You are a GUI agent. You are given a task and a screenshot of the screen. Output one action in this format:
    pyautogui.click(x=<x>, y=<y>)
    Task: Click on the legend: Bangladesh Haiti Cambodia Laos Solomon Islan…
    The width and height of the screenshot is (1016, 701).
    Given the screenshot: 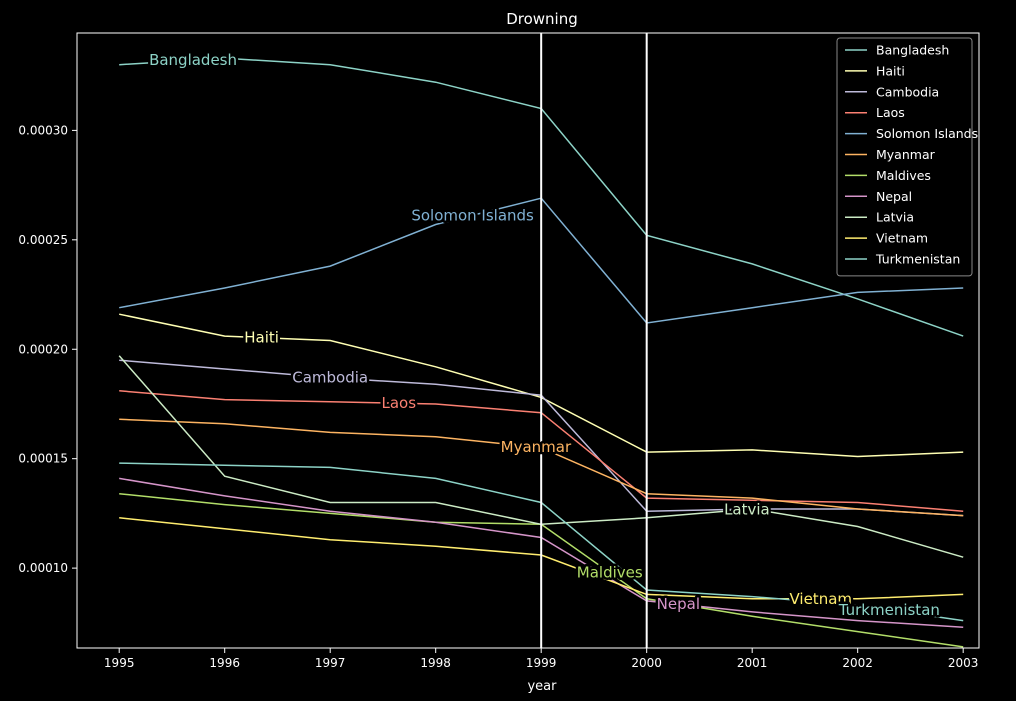 What is the action you would take?
    pyautogui.click(x=907, y=157)
    